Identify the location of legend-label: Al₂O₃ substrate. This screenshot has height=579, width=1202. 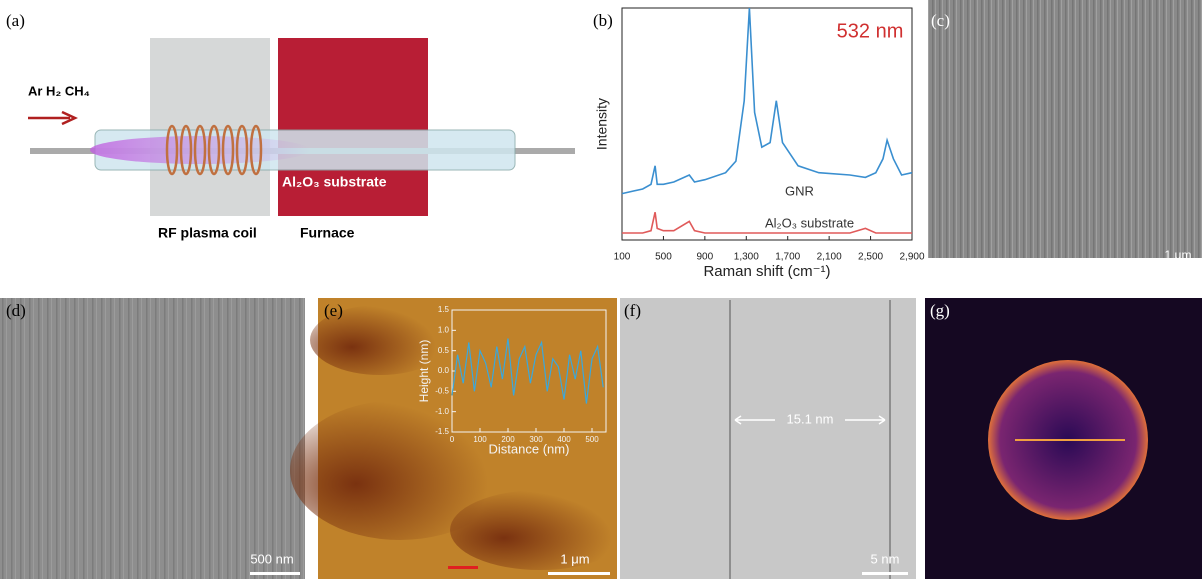
(809, 222).